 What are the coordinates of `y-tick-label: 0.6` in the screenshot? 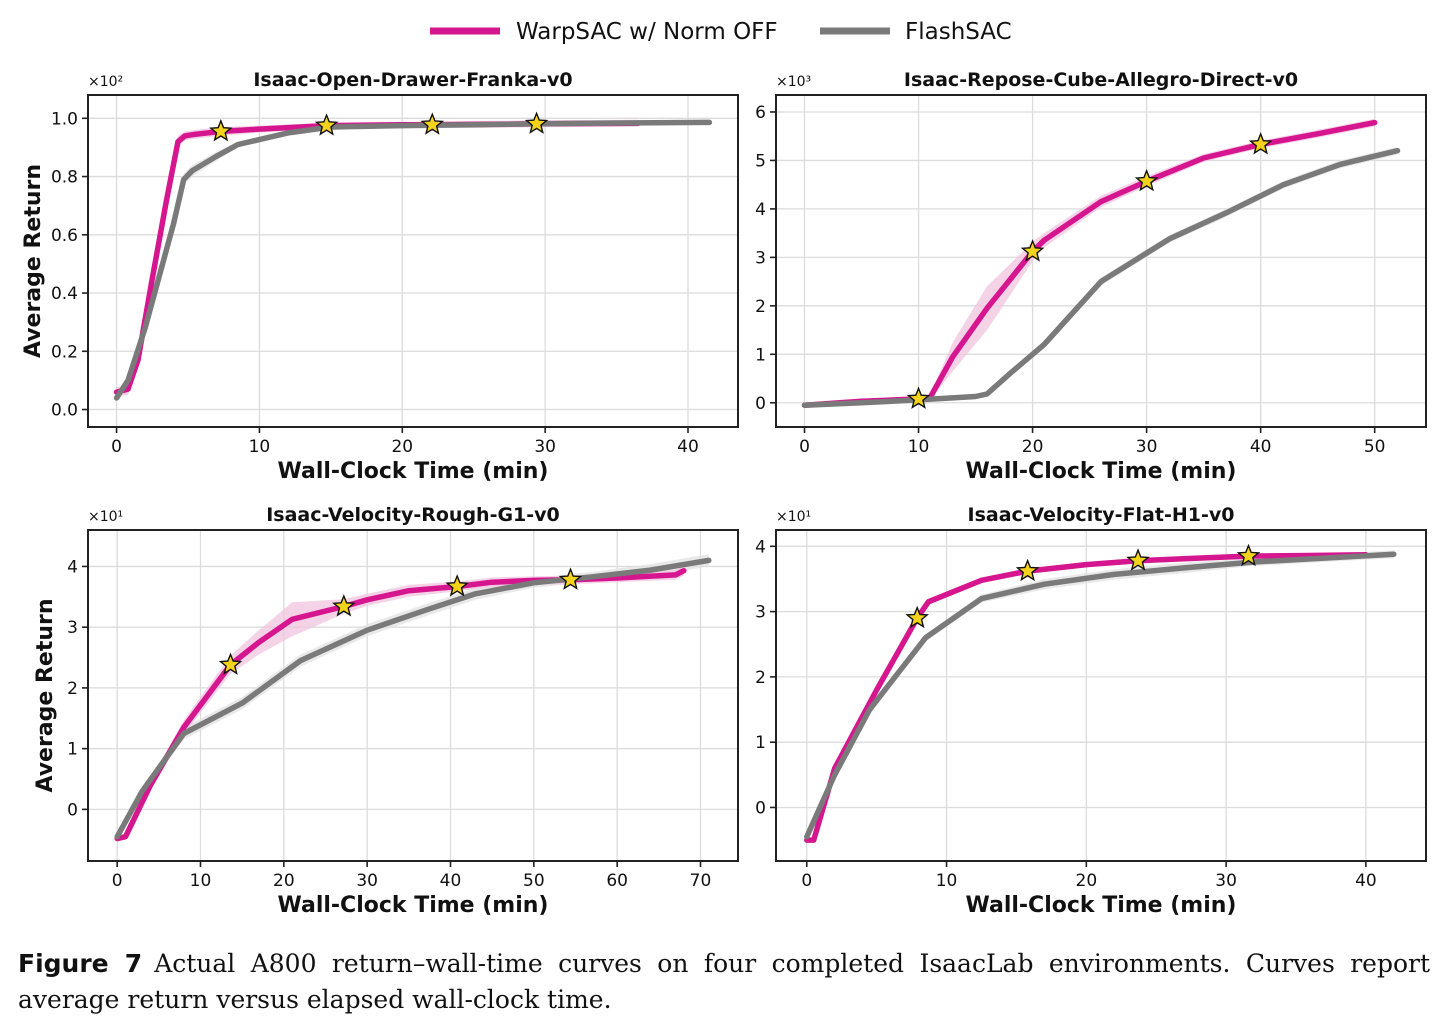 It's located at (64, 236).